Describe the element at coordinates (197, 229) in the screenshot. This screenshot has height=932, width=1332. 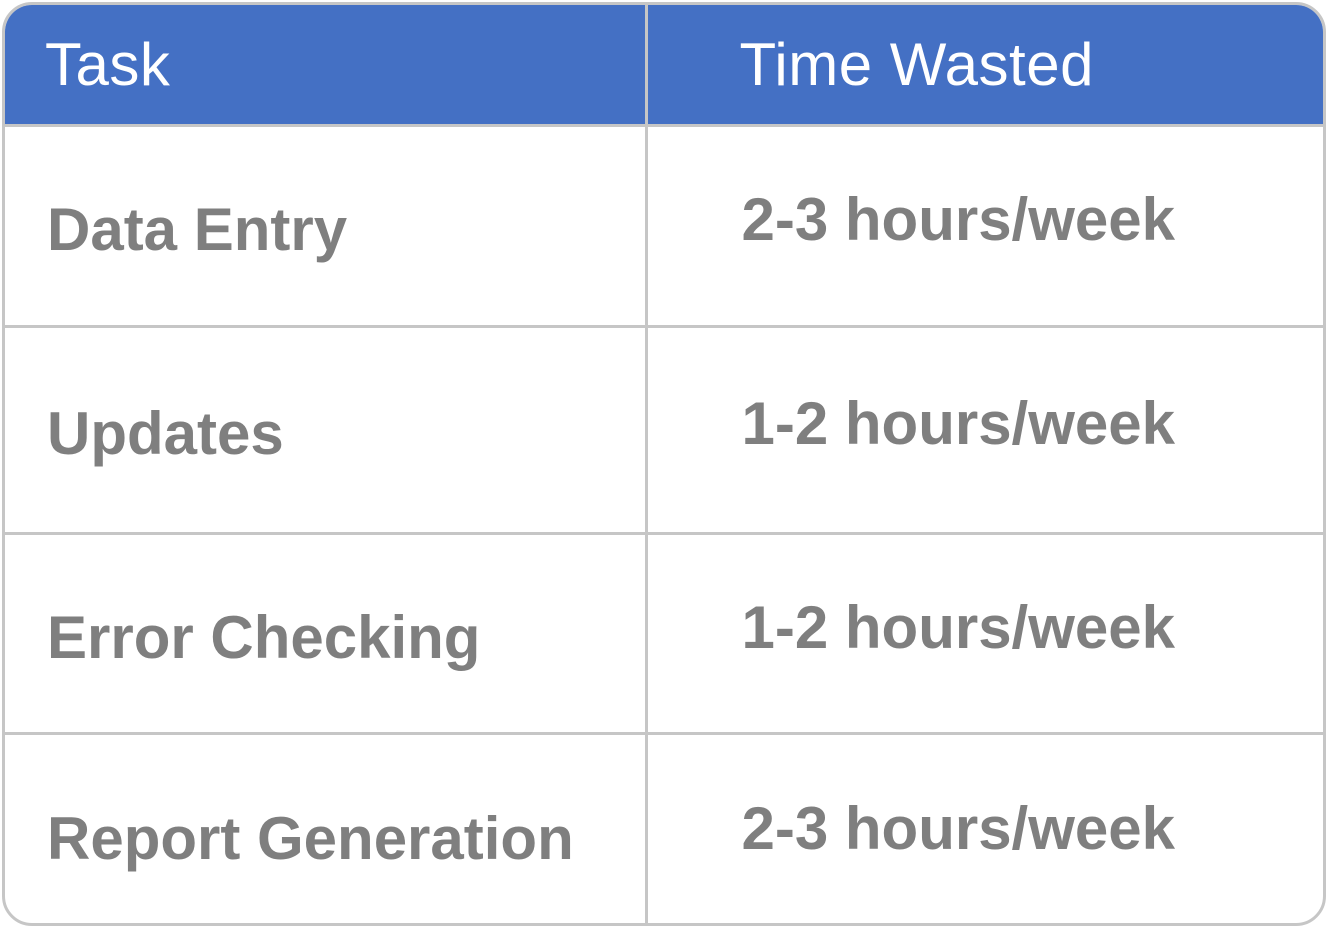
I see `task-label: Data Entry` at that location.